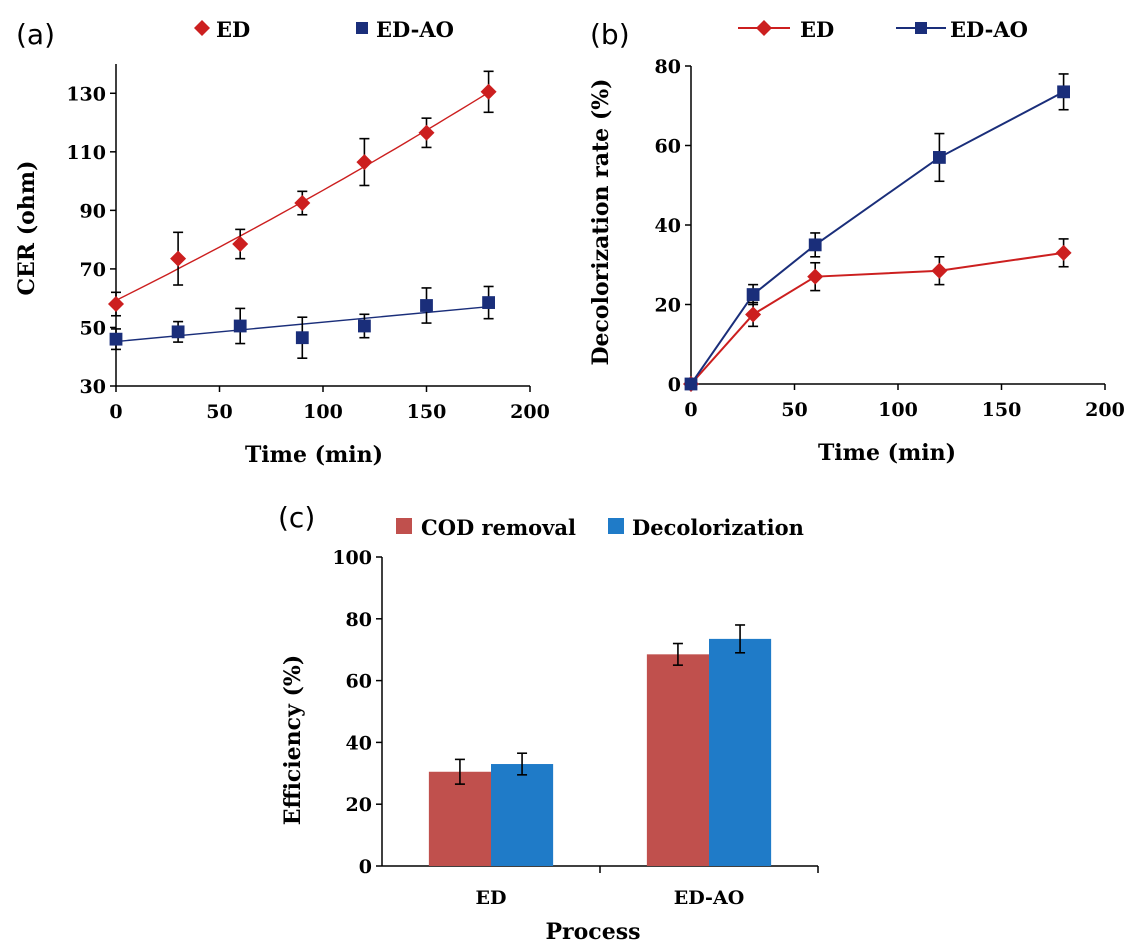  I want to click on x-tick-label-a-2: 100, so click(323, 412).